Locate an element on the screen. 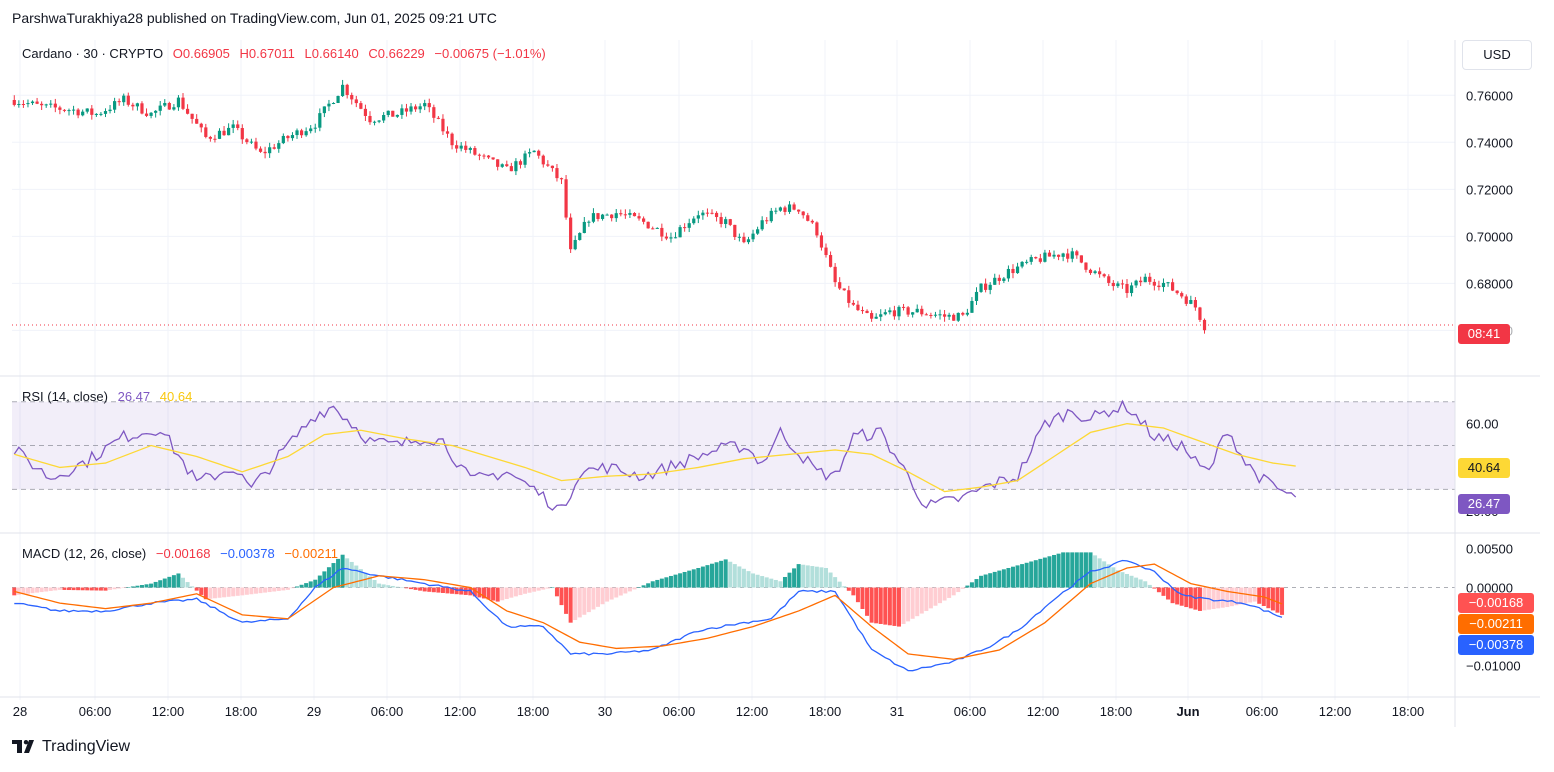 This screenshot has width=1554, height=772. currency-button: USD is located at coordinates (1497, 55).